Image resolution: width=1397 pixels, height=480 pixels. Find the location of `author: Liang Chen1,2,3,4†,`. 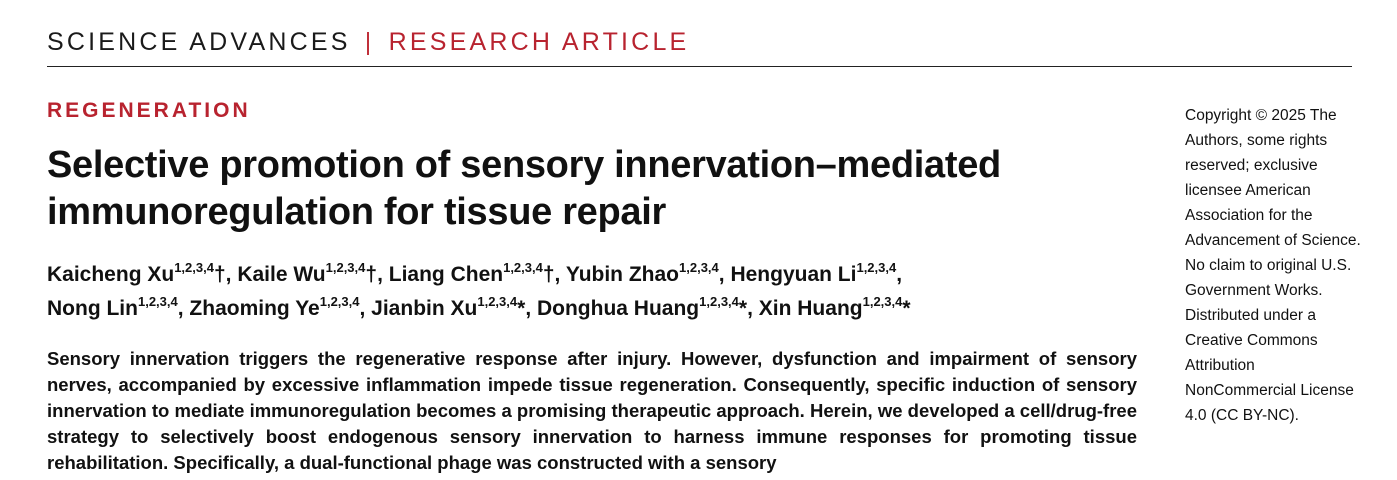

author: Liang Chen1,2,3,4†, is located at coordinates (477, 273).